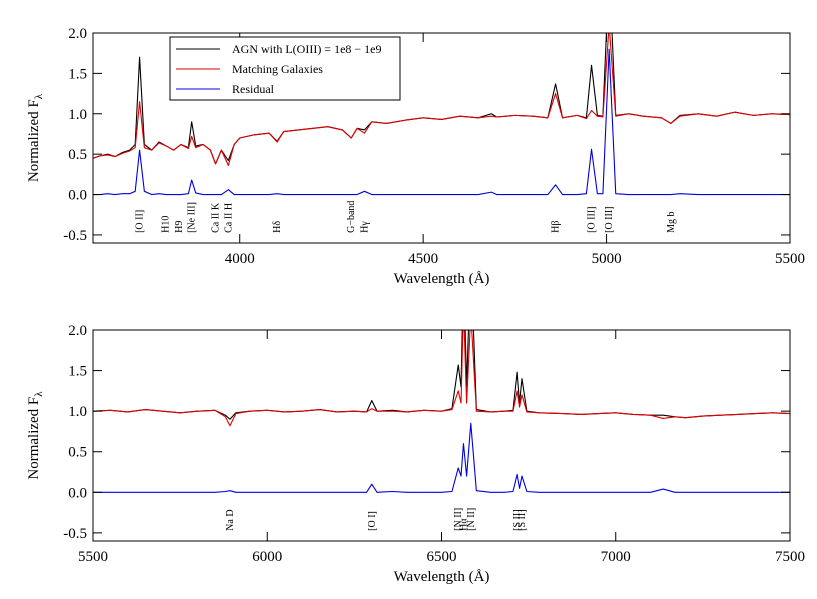 This screenshot has height=599, width=817. What do you see at coordinates (228, 218) in the screenshot?
I see `line-label: Ca II H` at bounding box center [228, 218].